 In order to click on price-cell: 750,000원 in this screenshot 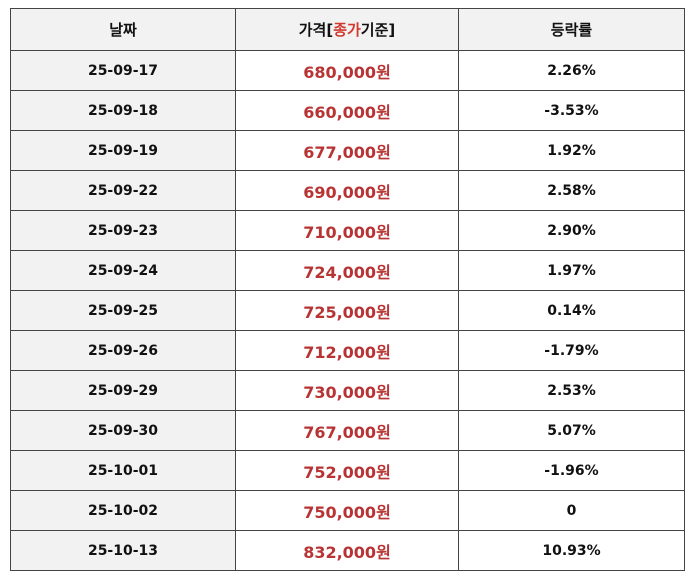, I will do `click(347, 510)`.